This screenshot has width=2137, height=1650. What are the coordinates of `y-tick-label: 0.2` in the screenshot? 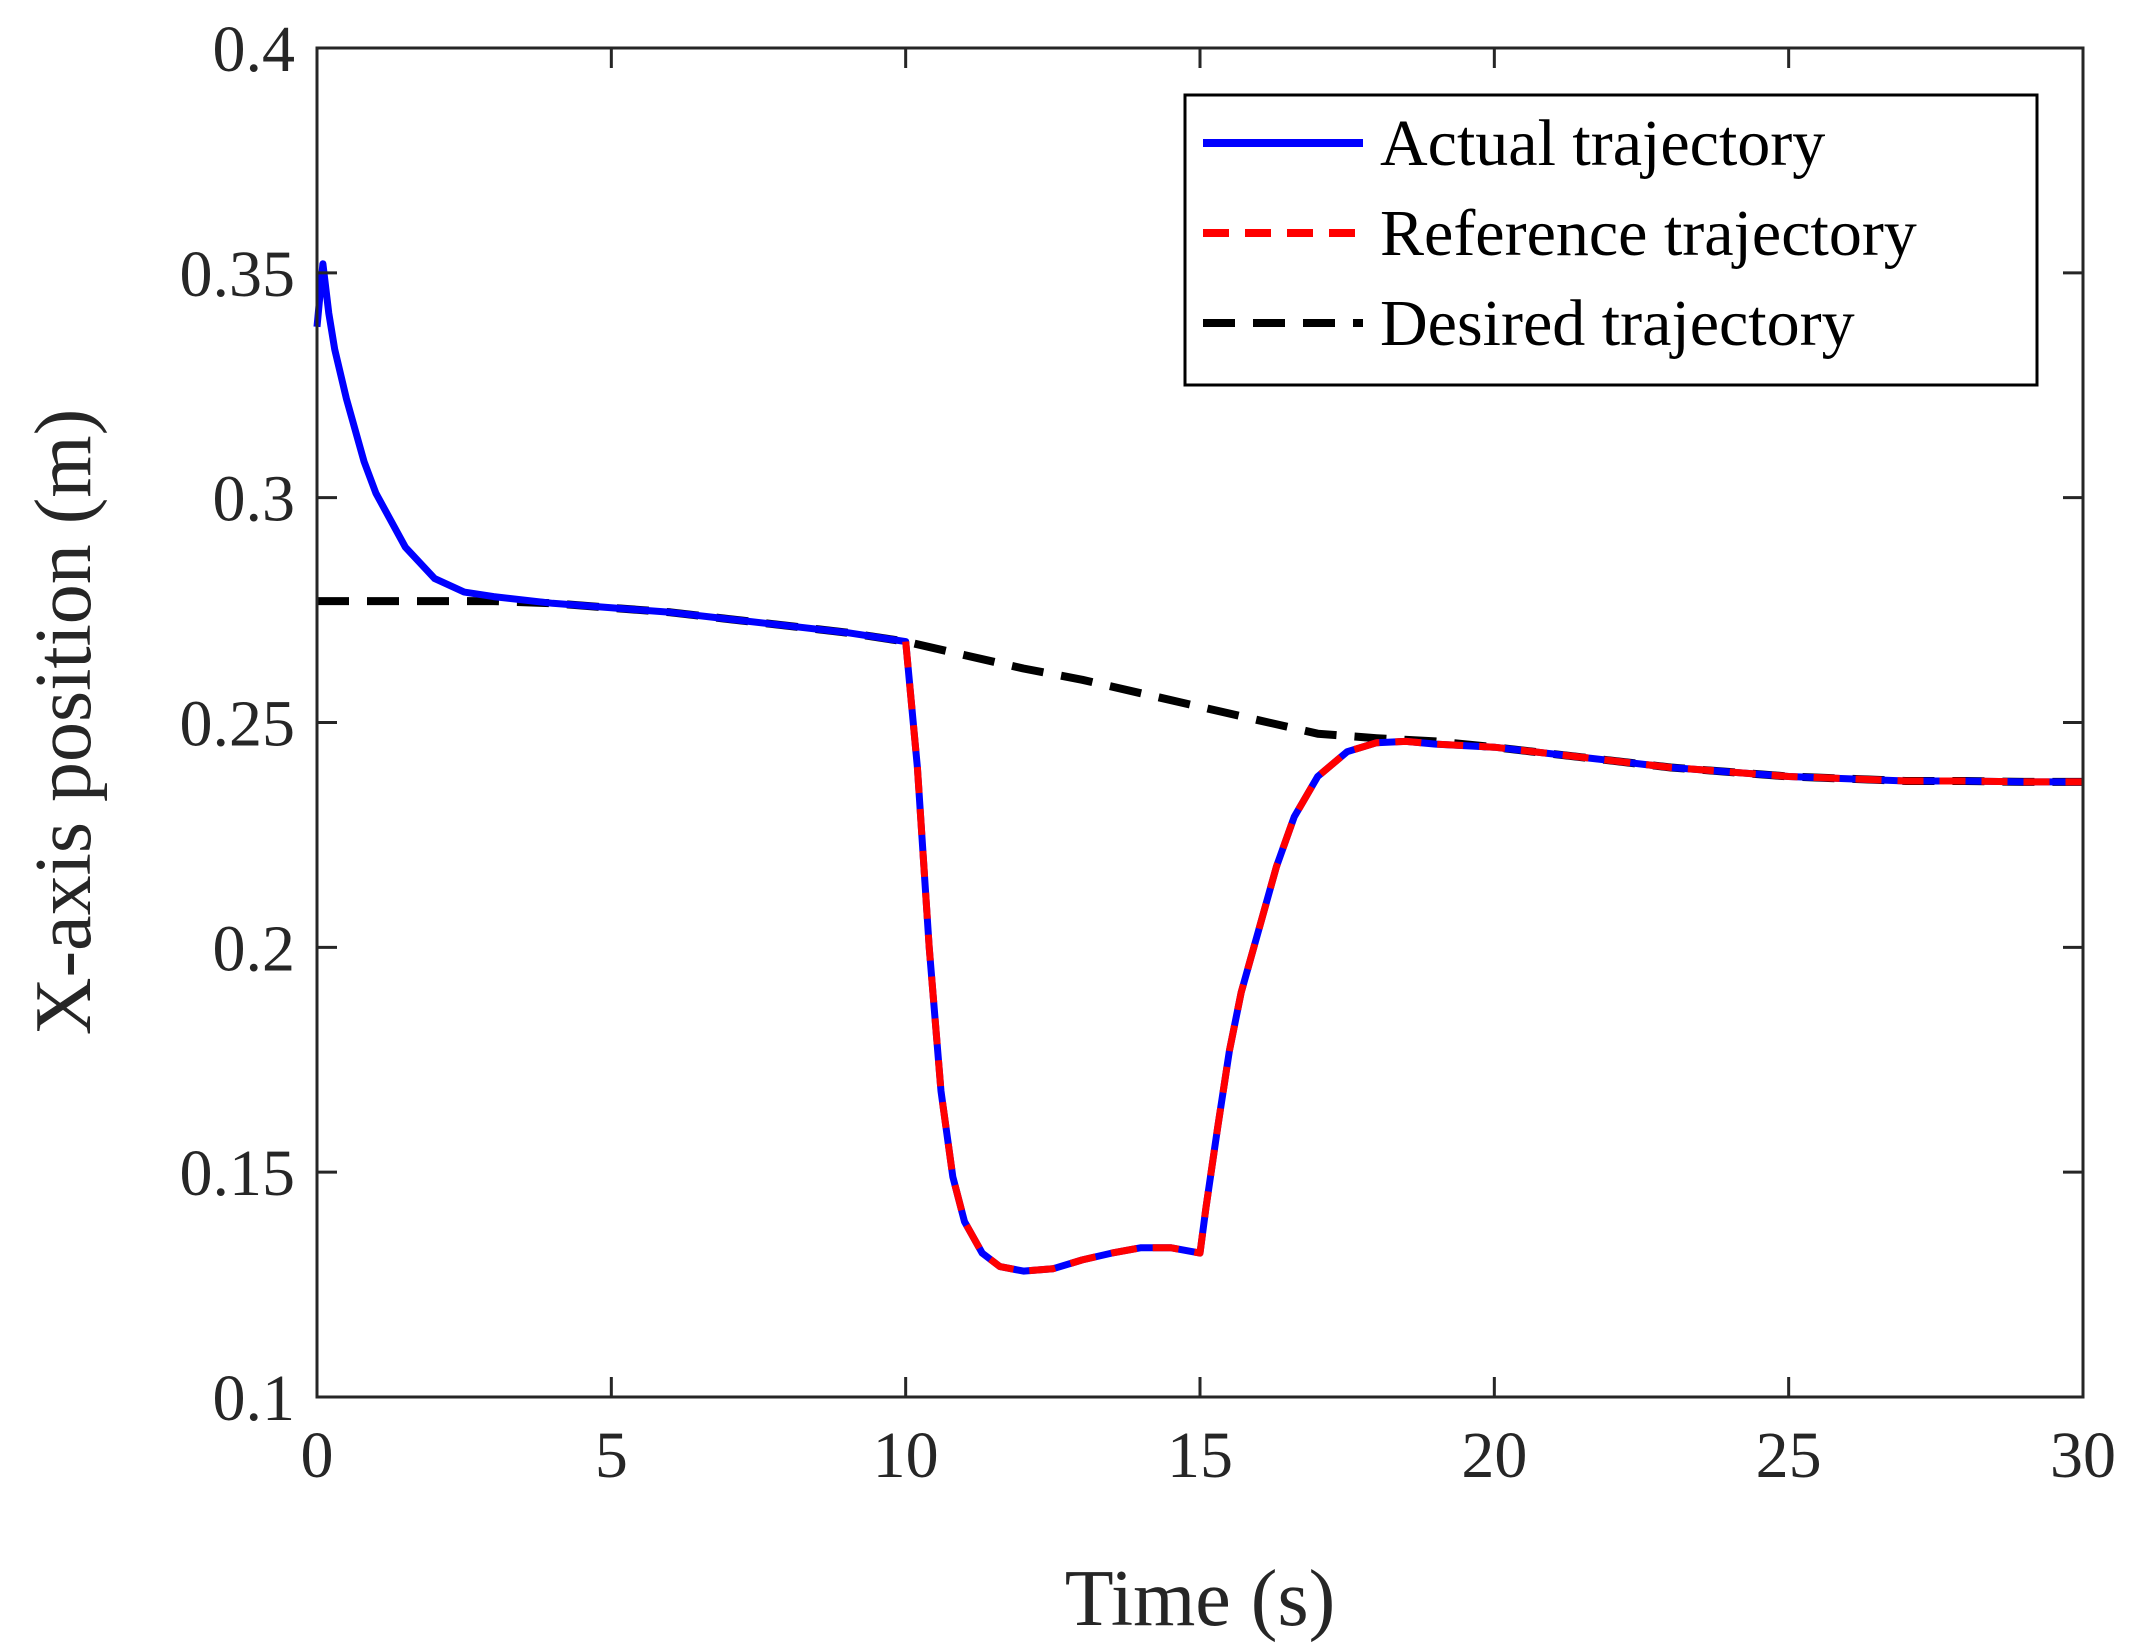 It's located at (254, 948).